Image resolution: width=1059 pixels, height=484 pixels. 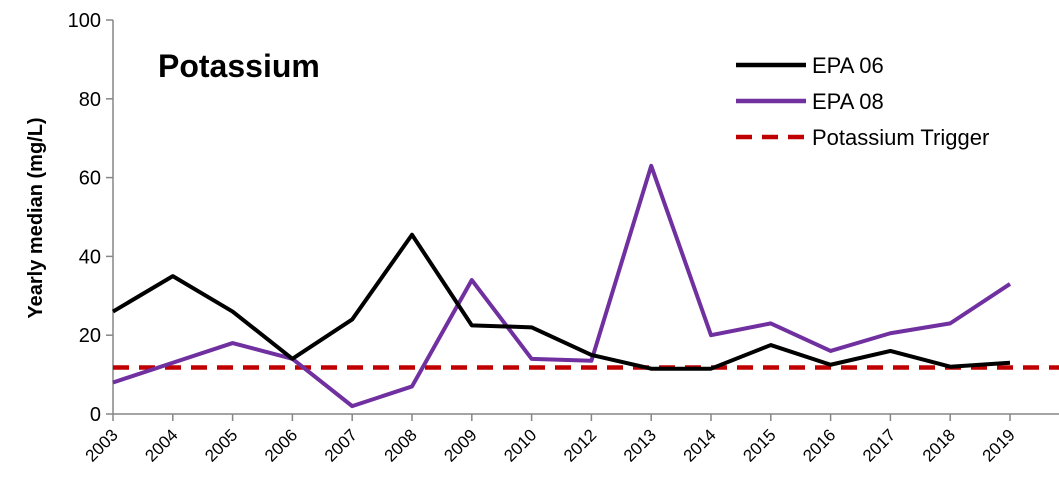 I want to click on x-tick-label: 2012, so click(x=580, y=445).